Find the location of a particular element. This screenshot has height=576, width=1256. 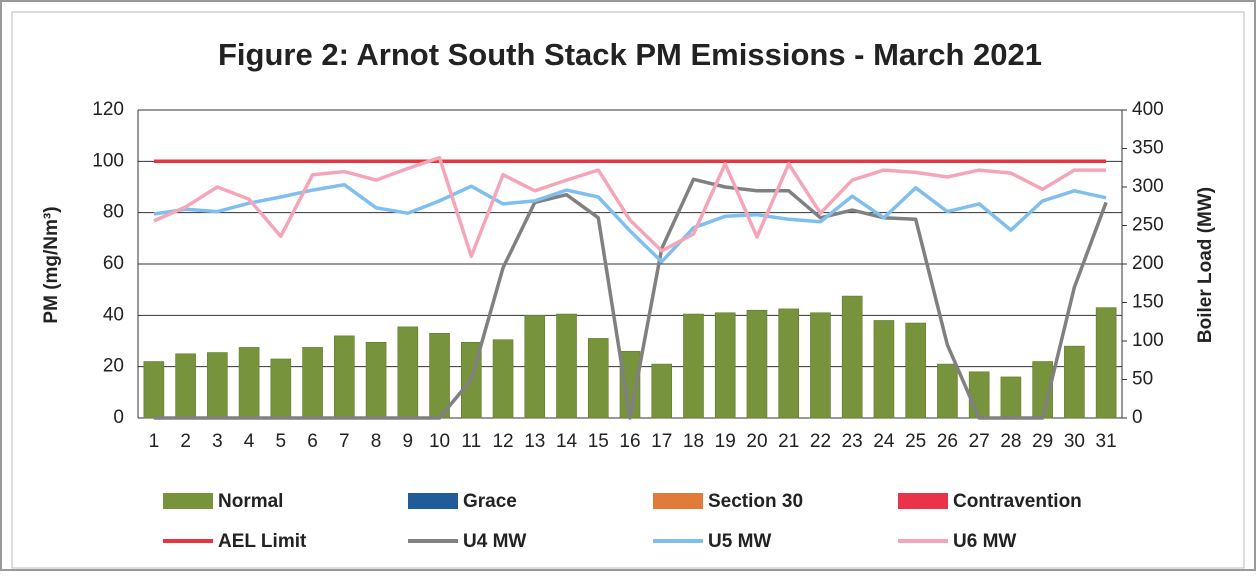

y2-tick-label: 250 is located at coordinates (1148, 225).